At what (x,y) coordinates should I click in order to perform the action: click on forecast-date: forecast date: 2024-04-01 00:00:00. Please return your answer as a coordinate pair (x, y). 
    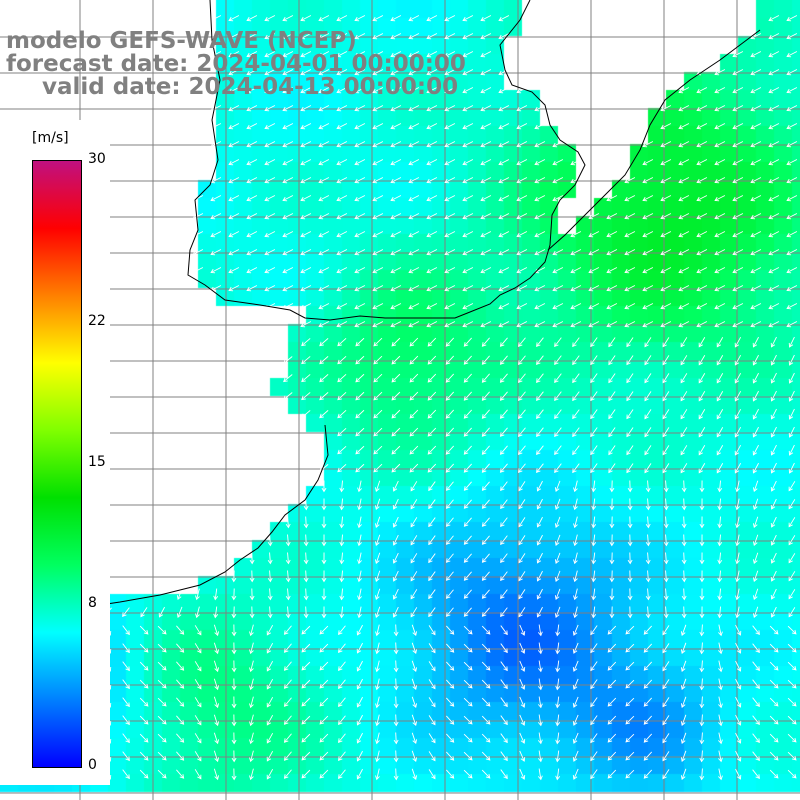
    Looking at the image, I should click on (236, 64).